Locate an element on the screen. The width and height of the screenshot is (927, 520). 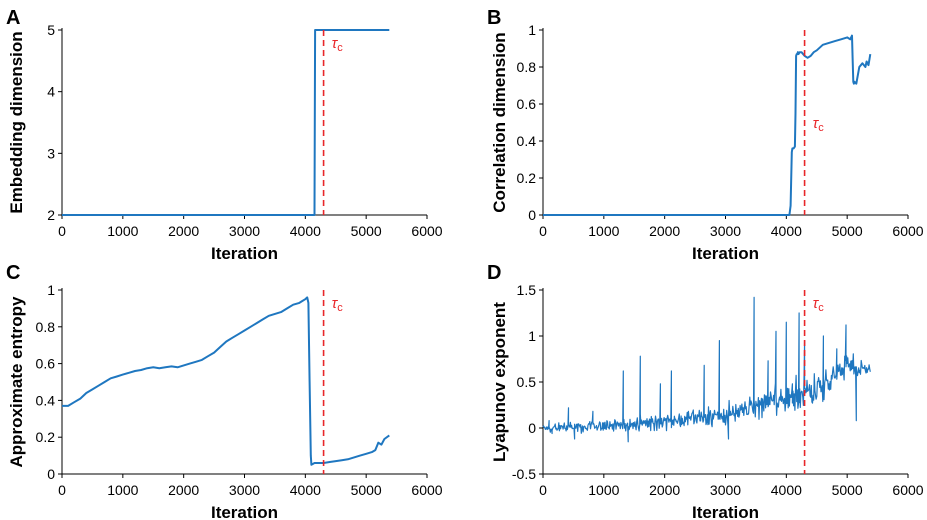
y-axis-label-c: Approximate entropy is located at coordinates (16, 382).